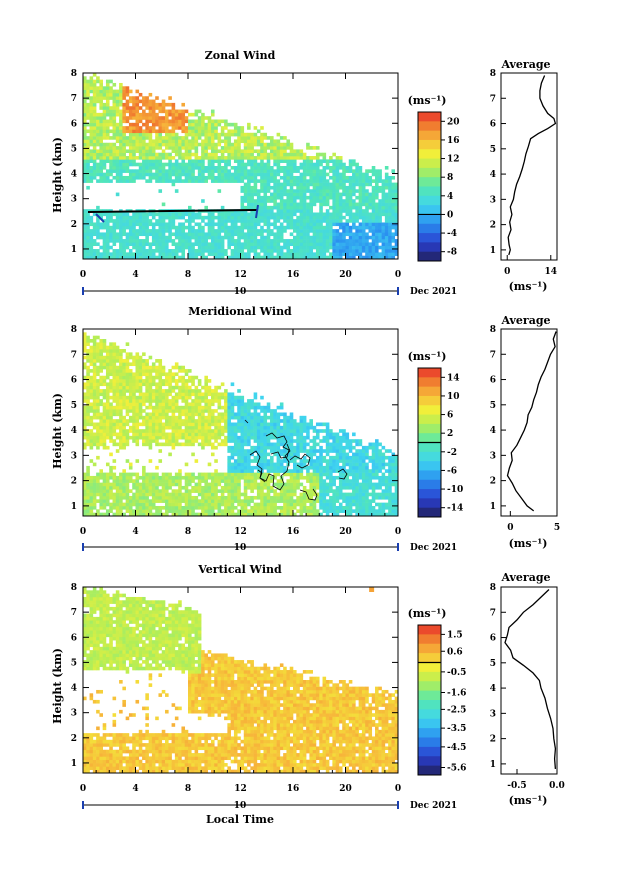 The height and width of the screenshot is (873, 617). What do you see at coordinates (269, 292) in the screenshot?
I see `zonal-date-axis: 10 Dec 2021` at bounding box center [269, 292].